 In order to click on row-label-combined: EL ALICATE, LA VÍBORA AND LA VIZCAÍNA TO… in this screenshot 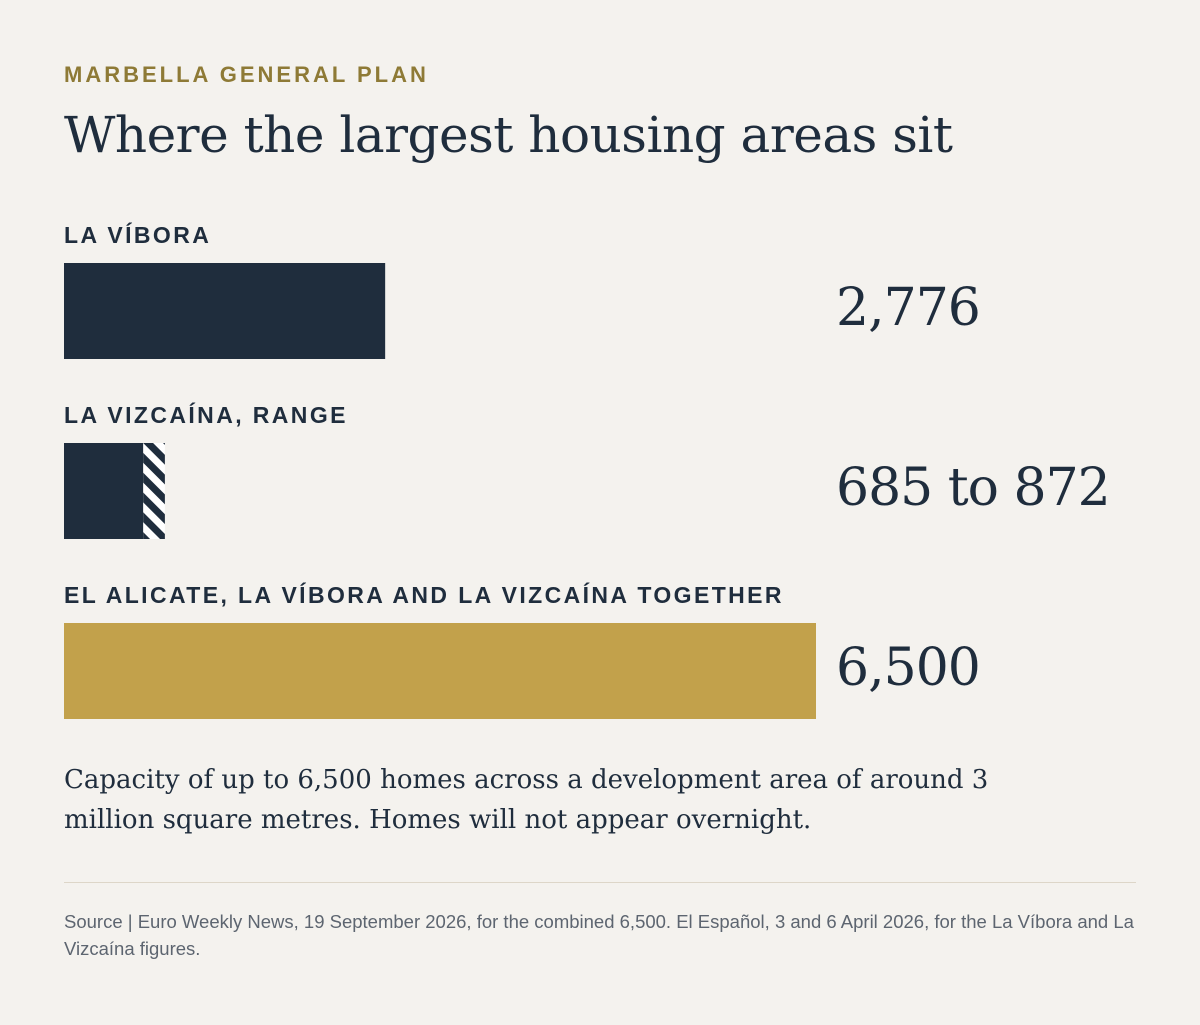, I will do `click(424, 595)`.